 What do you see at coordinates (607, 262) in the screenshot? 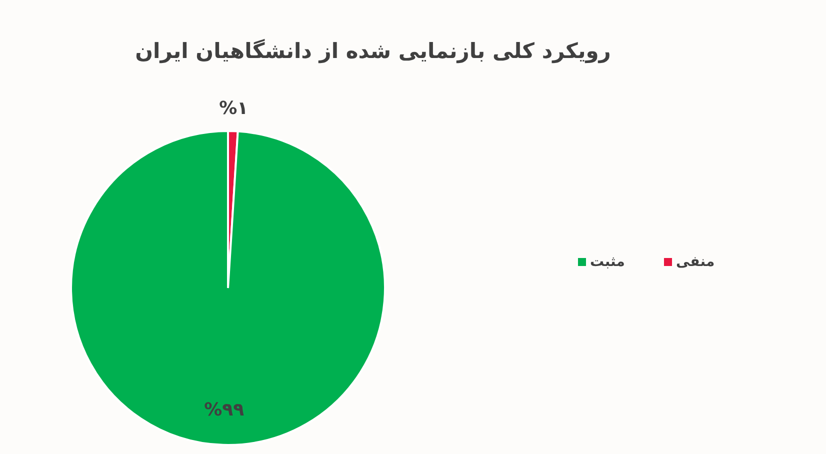
I see `legend-label: مثبت` at bounding box center [607, 262].